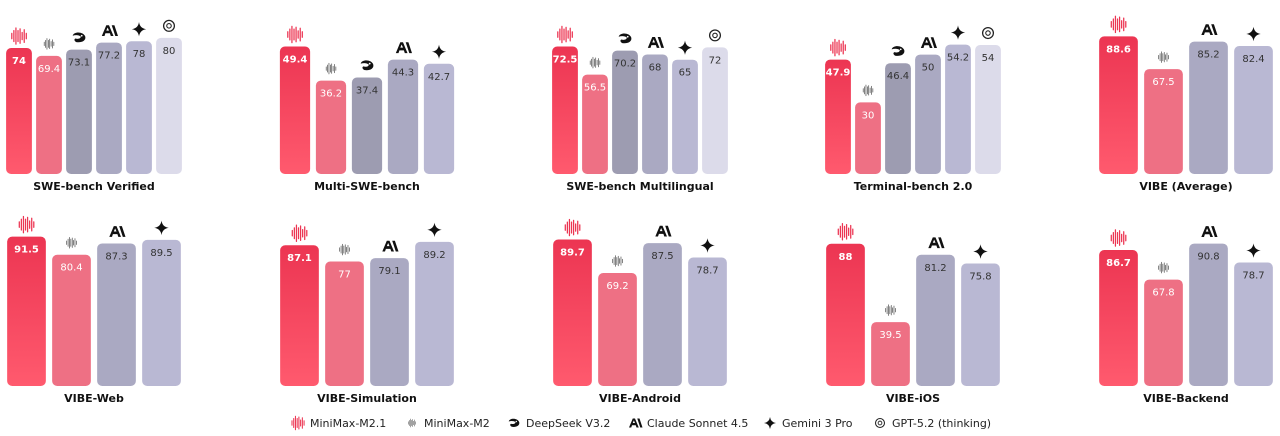 This screenshot has width=1280, height=436. I want to click on value-label: 42.7, so click(439, 77).